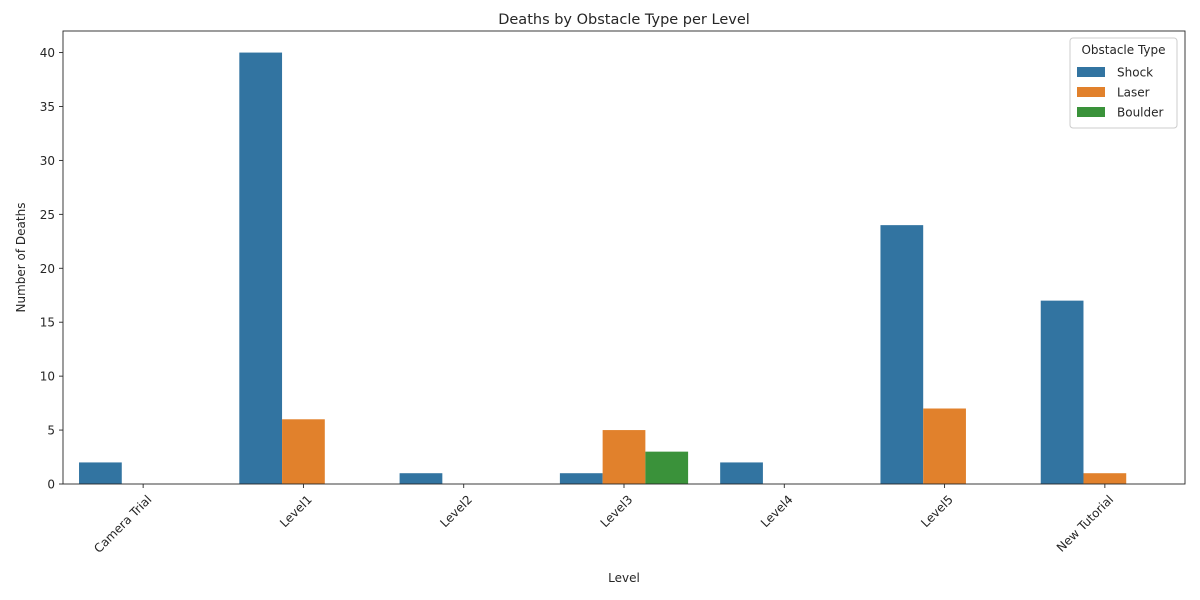 This screenshot has width=1200, height=600. I want to click on y-tick-label-1: 5, so click(51, 431).